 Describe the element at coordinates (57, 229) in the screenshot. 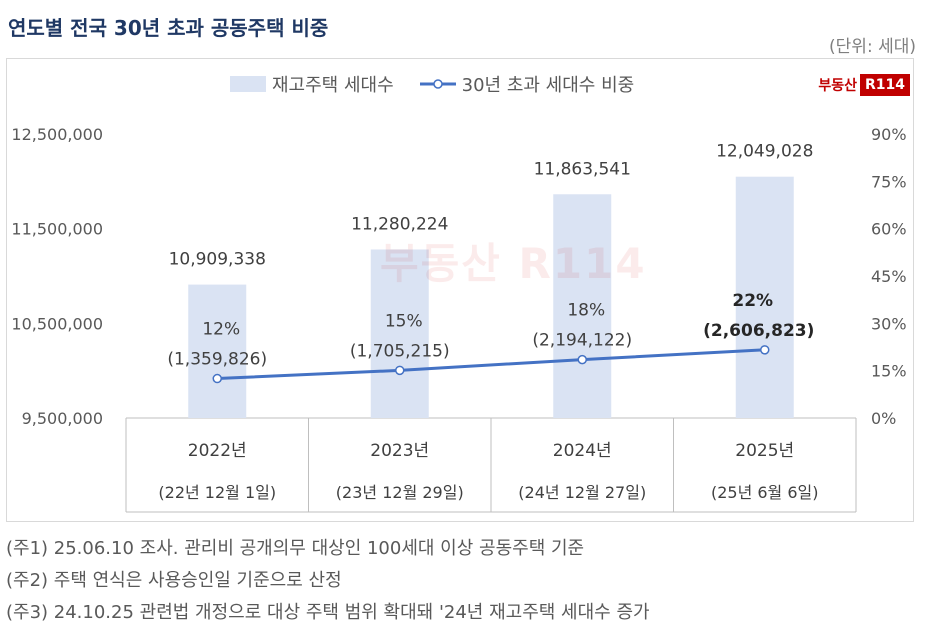

I see `y-left-tick-label: 11,500,000` at that location.